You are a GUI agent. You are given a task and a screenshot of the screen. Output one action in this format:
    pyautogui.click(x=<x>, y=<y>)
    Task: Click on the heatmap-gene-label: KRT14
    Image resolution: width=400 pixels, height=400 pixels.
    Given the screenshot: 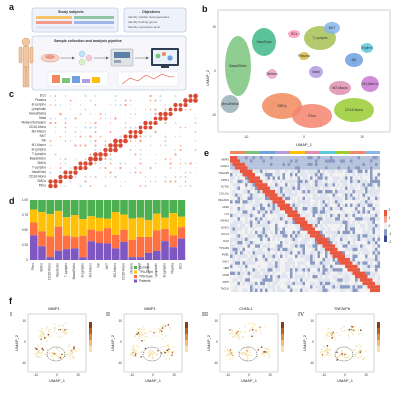 What is the action you would take?
    pyautogui.click(x=225, y=180)
    